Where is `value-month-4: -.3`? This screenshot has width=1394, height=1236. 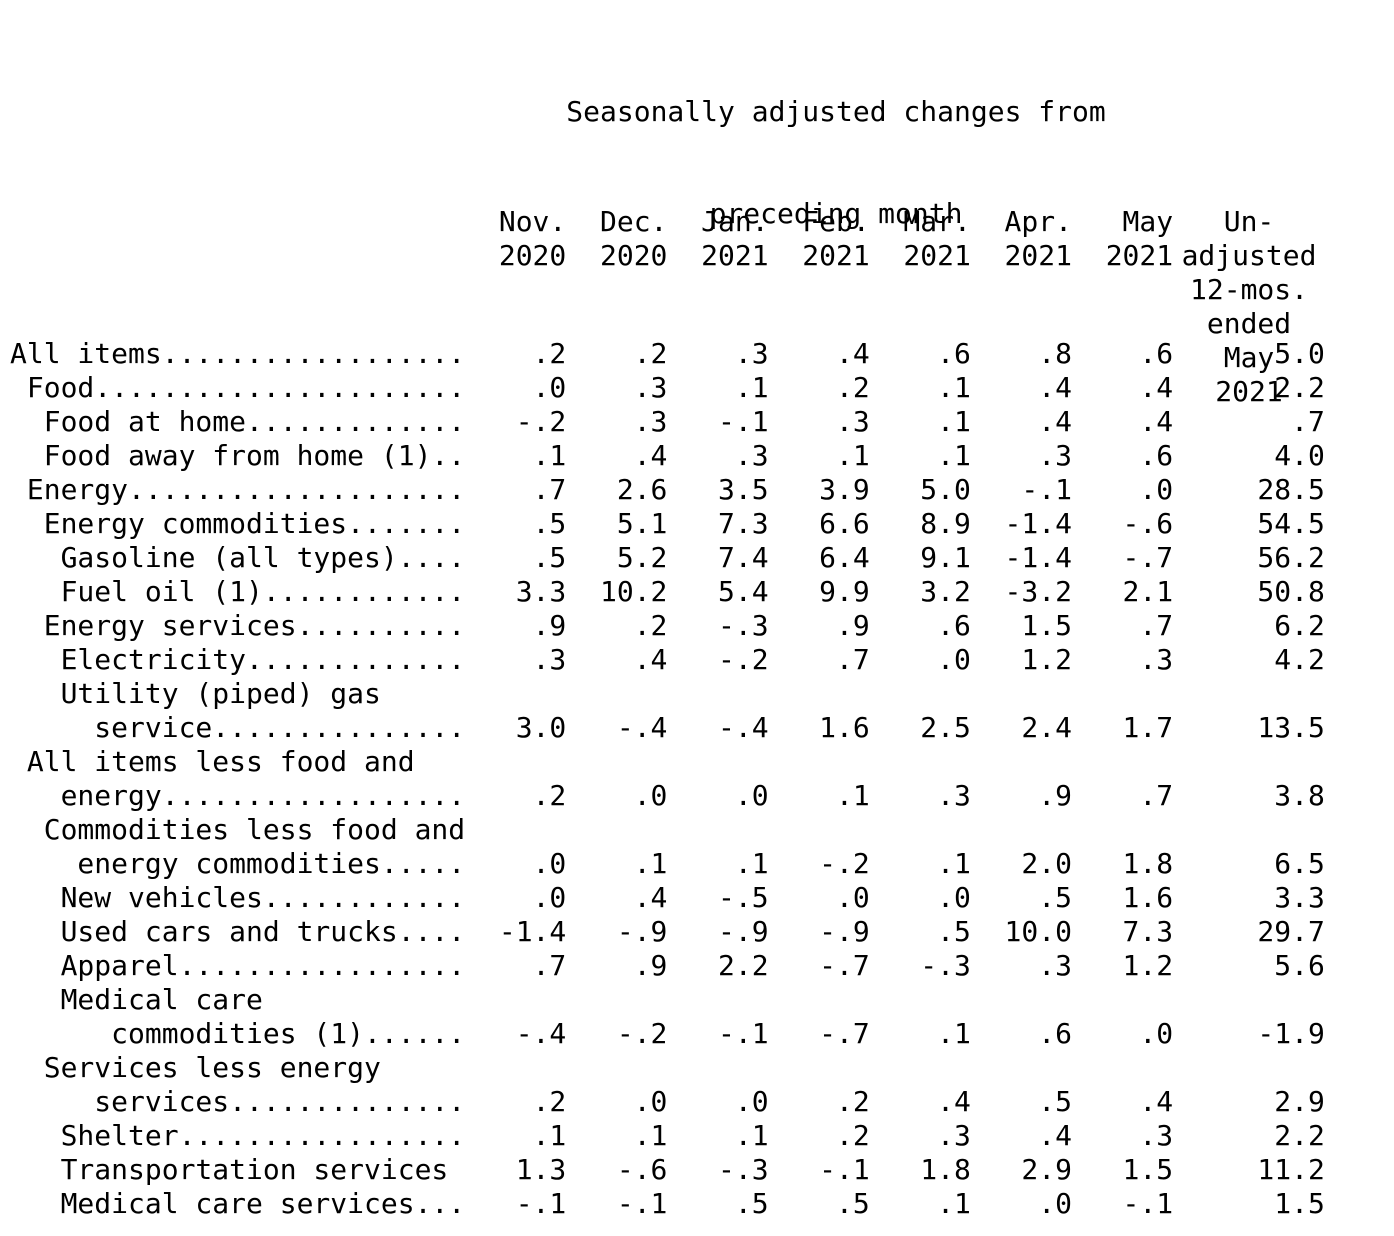 value-month-4: -.3 is located at coordinates (945, 965).